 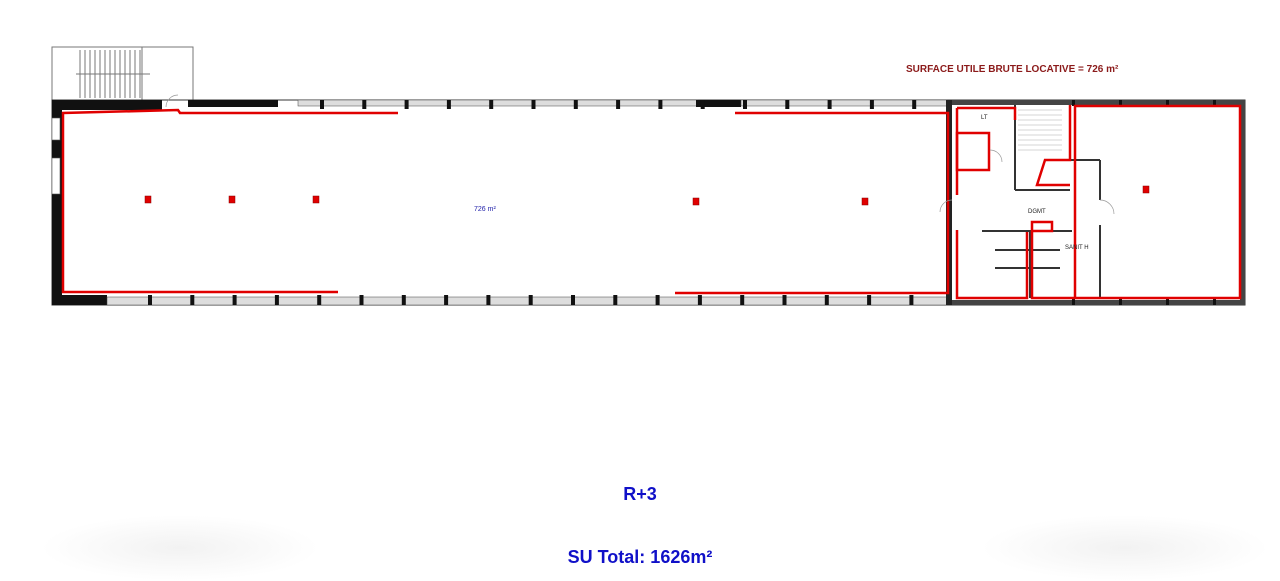 I want to click on external-staircase, so click(x=122, y=73).